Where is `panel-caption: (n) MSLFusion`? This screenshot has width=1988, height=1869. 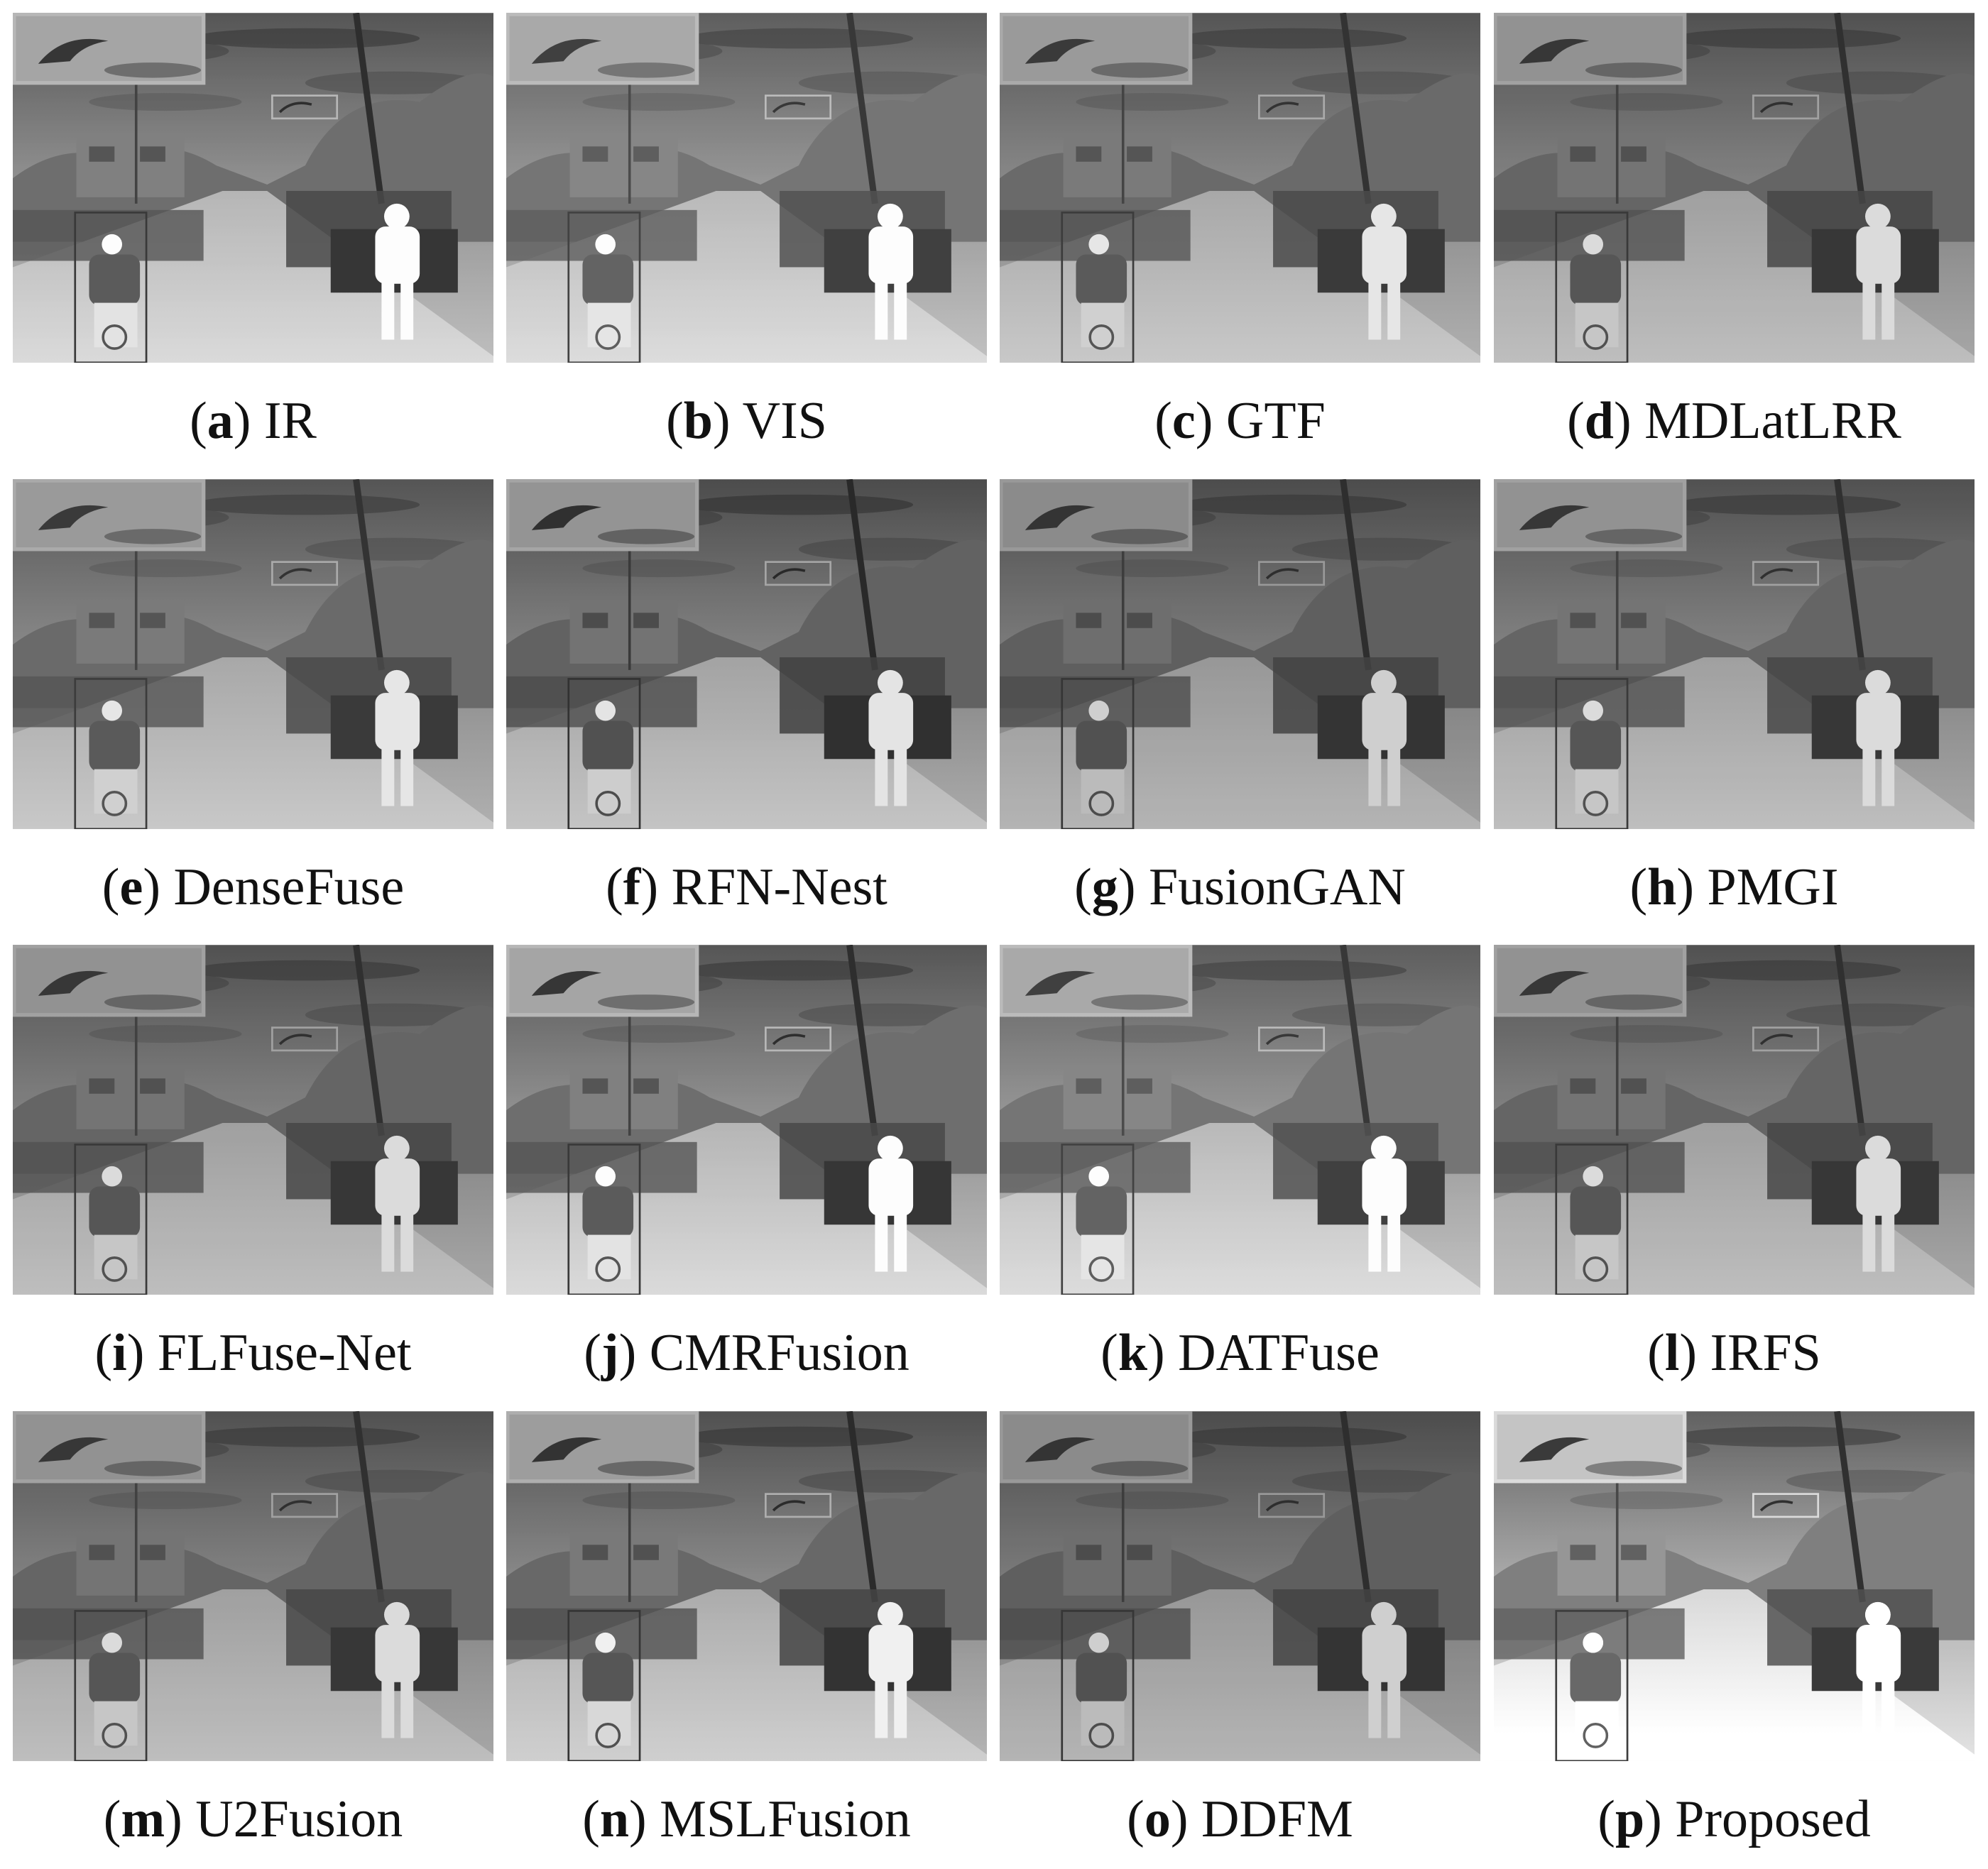
panel-caption: (n) MSLFusion is located at coordinates (746, 1819).